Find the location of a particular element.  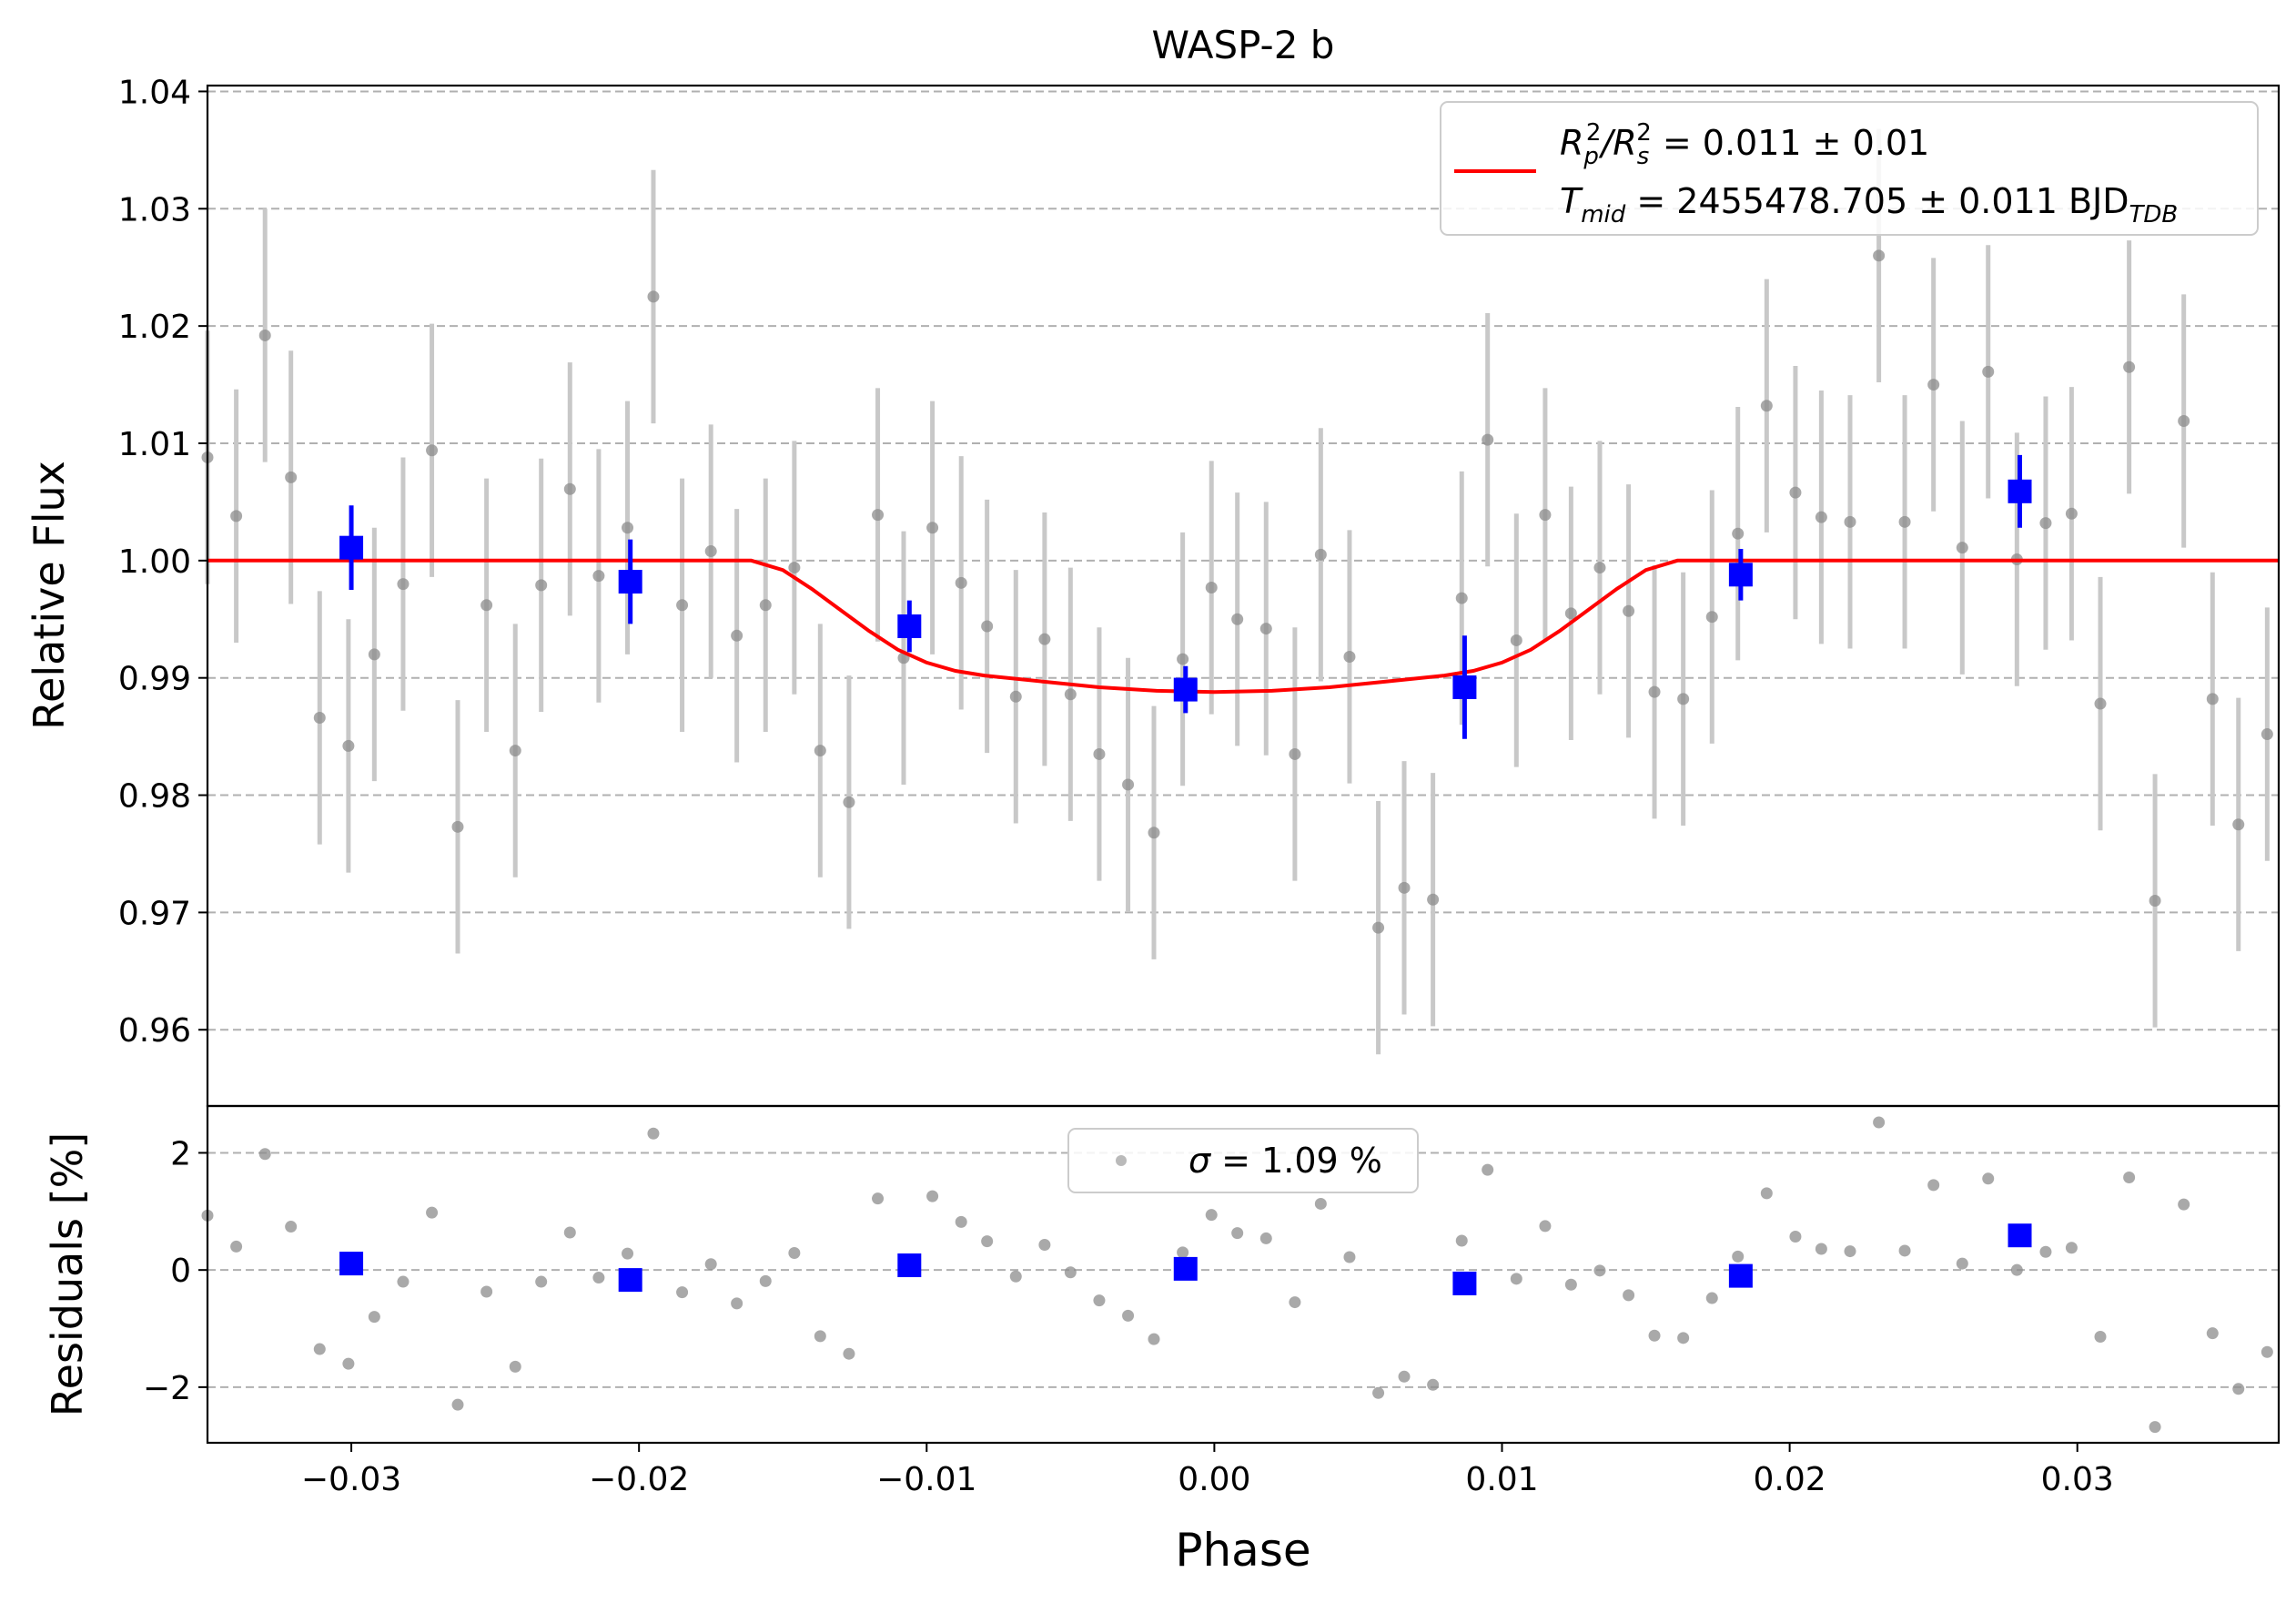

transit-model-line is located at coordinates (1243, 626).